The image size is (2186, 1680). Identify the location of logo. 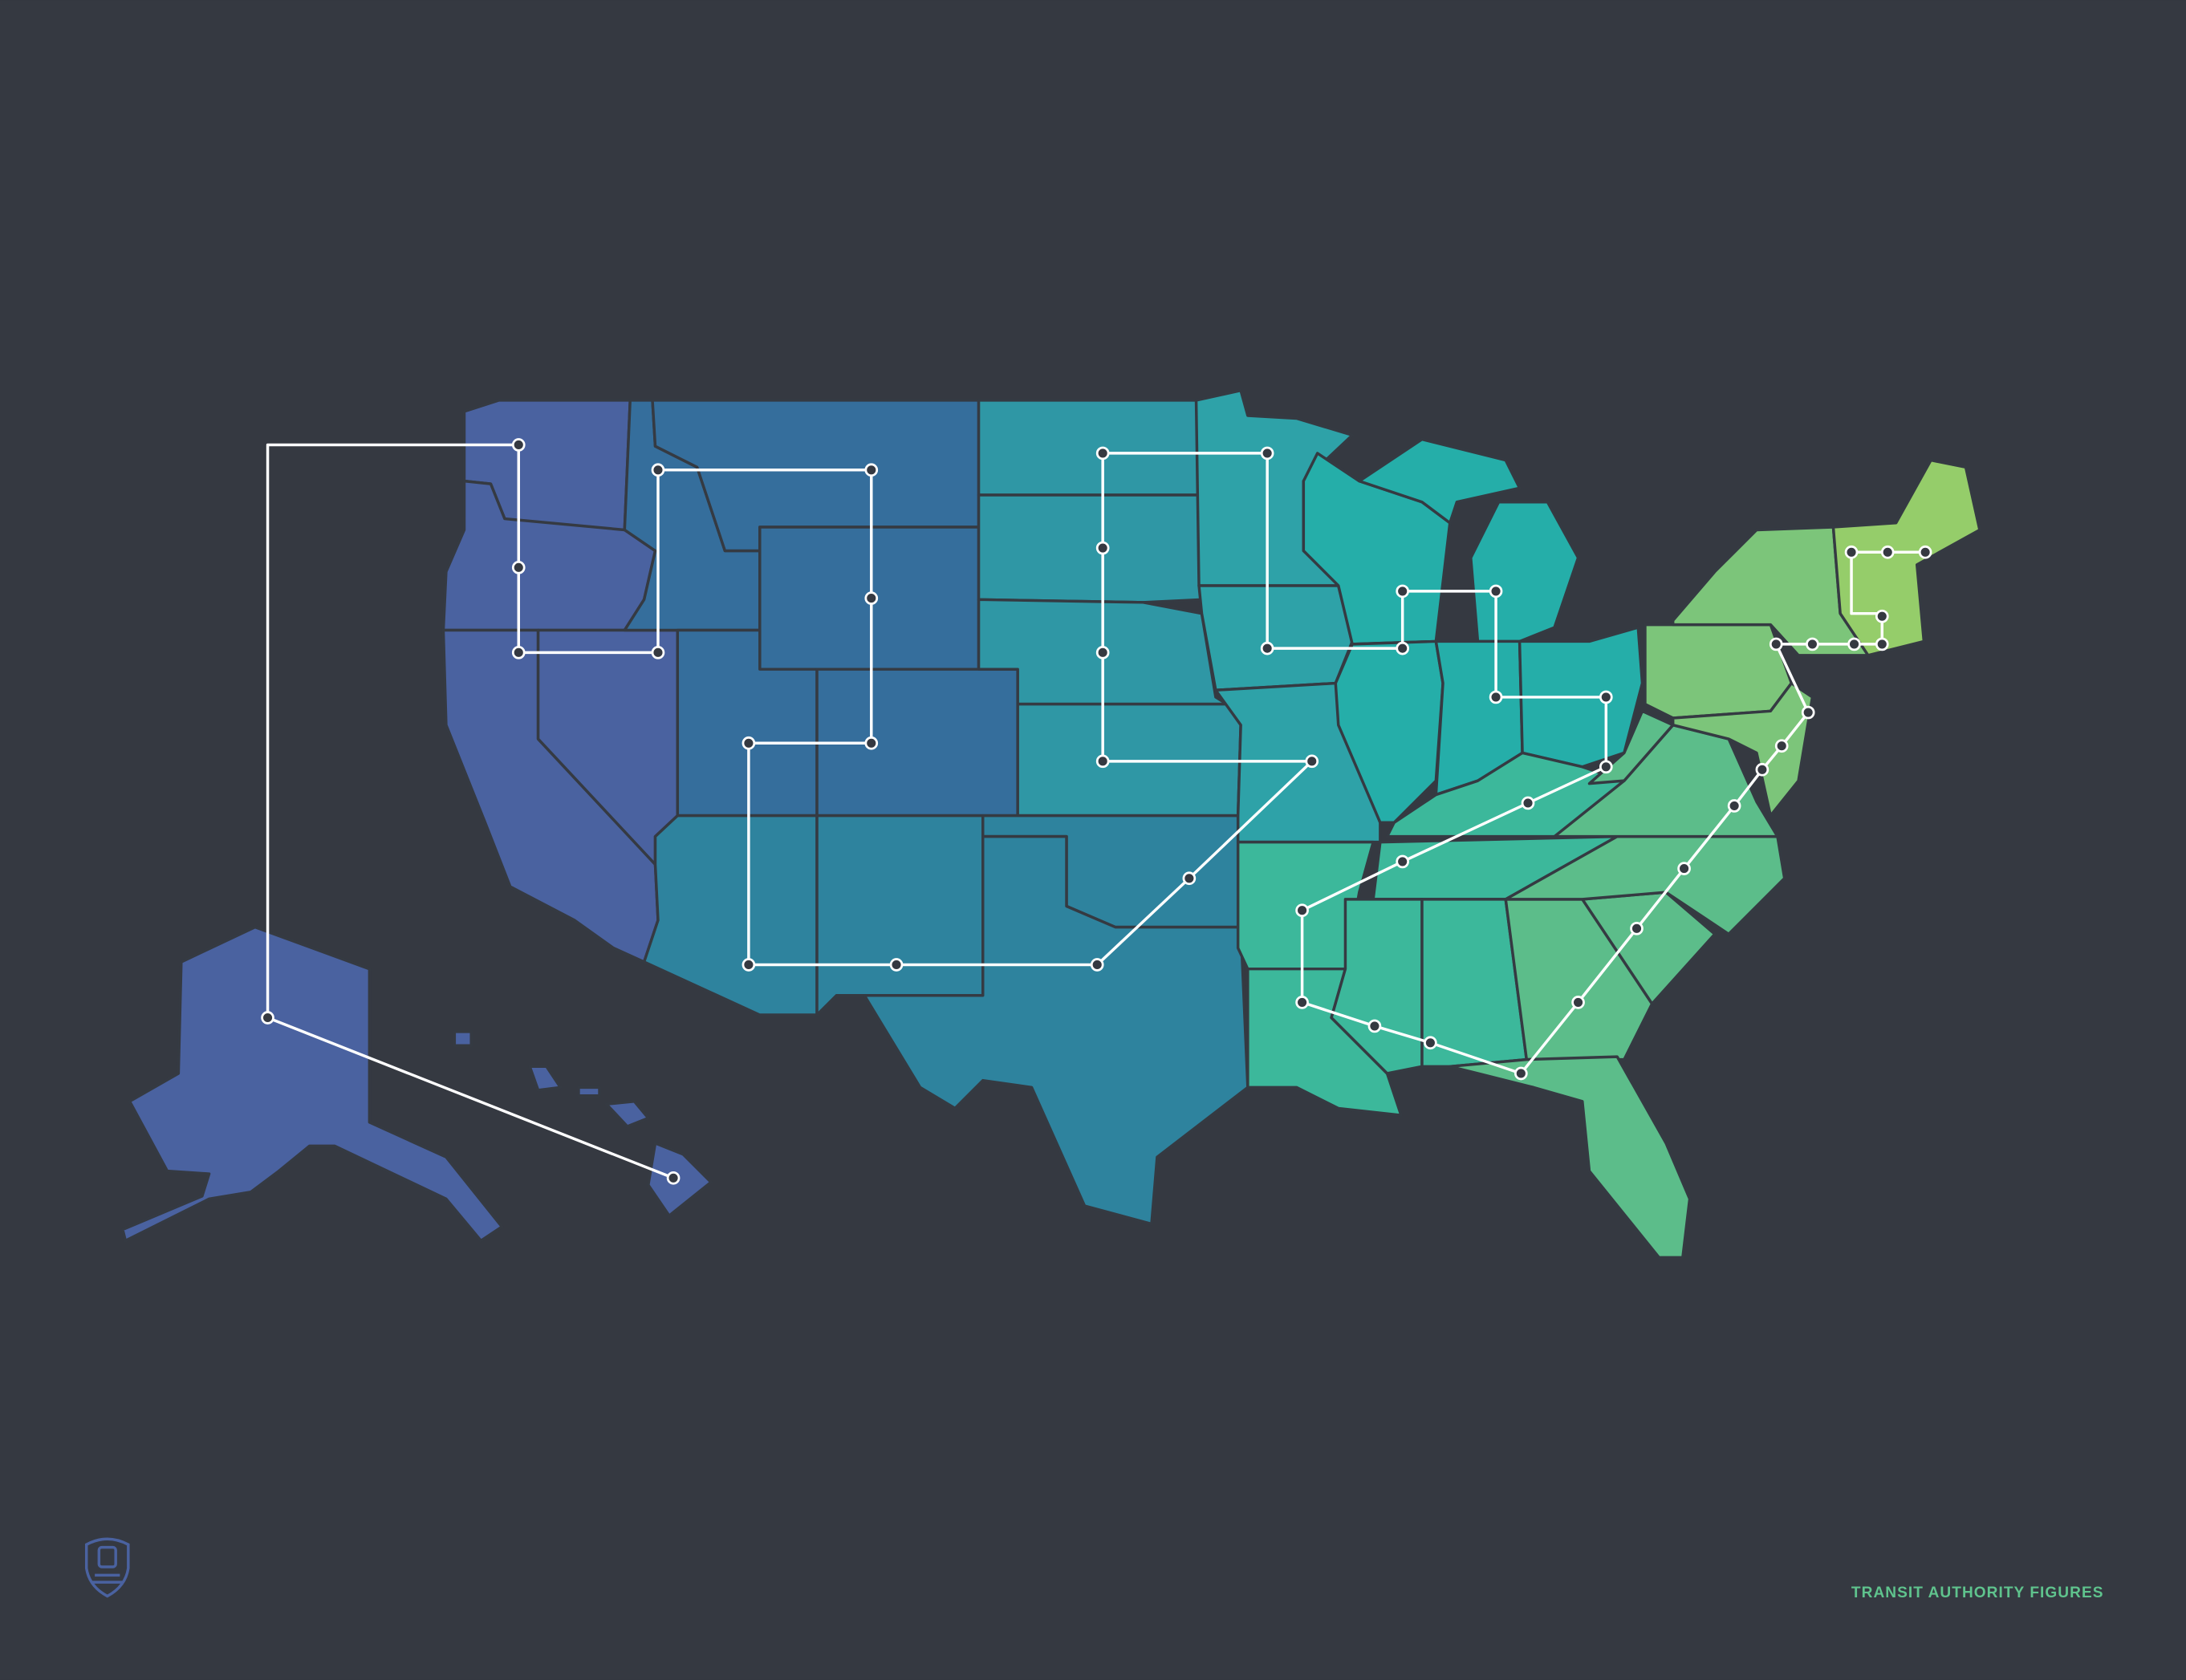
(107, 1567).